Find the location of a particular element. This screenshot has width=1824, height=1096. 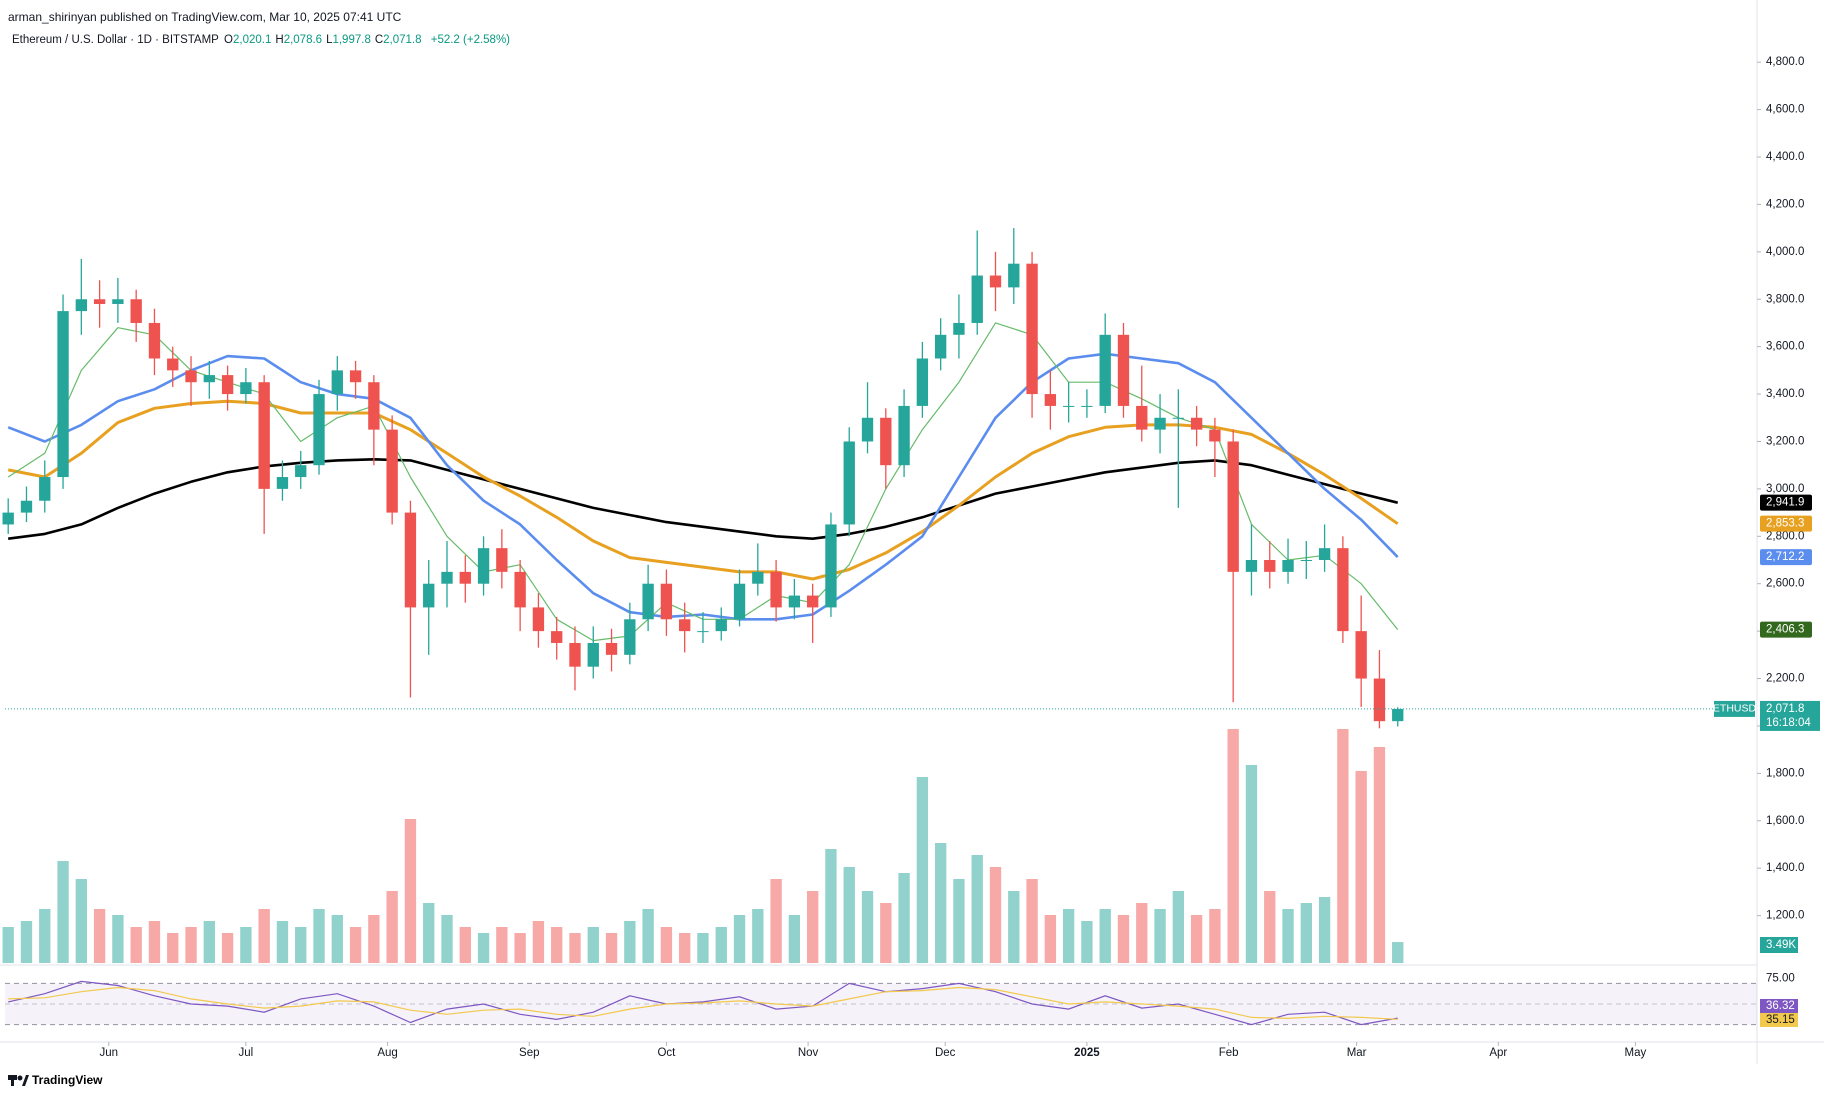

y-tick-label: 3,400.0 is located at coordinates (1785, 394).